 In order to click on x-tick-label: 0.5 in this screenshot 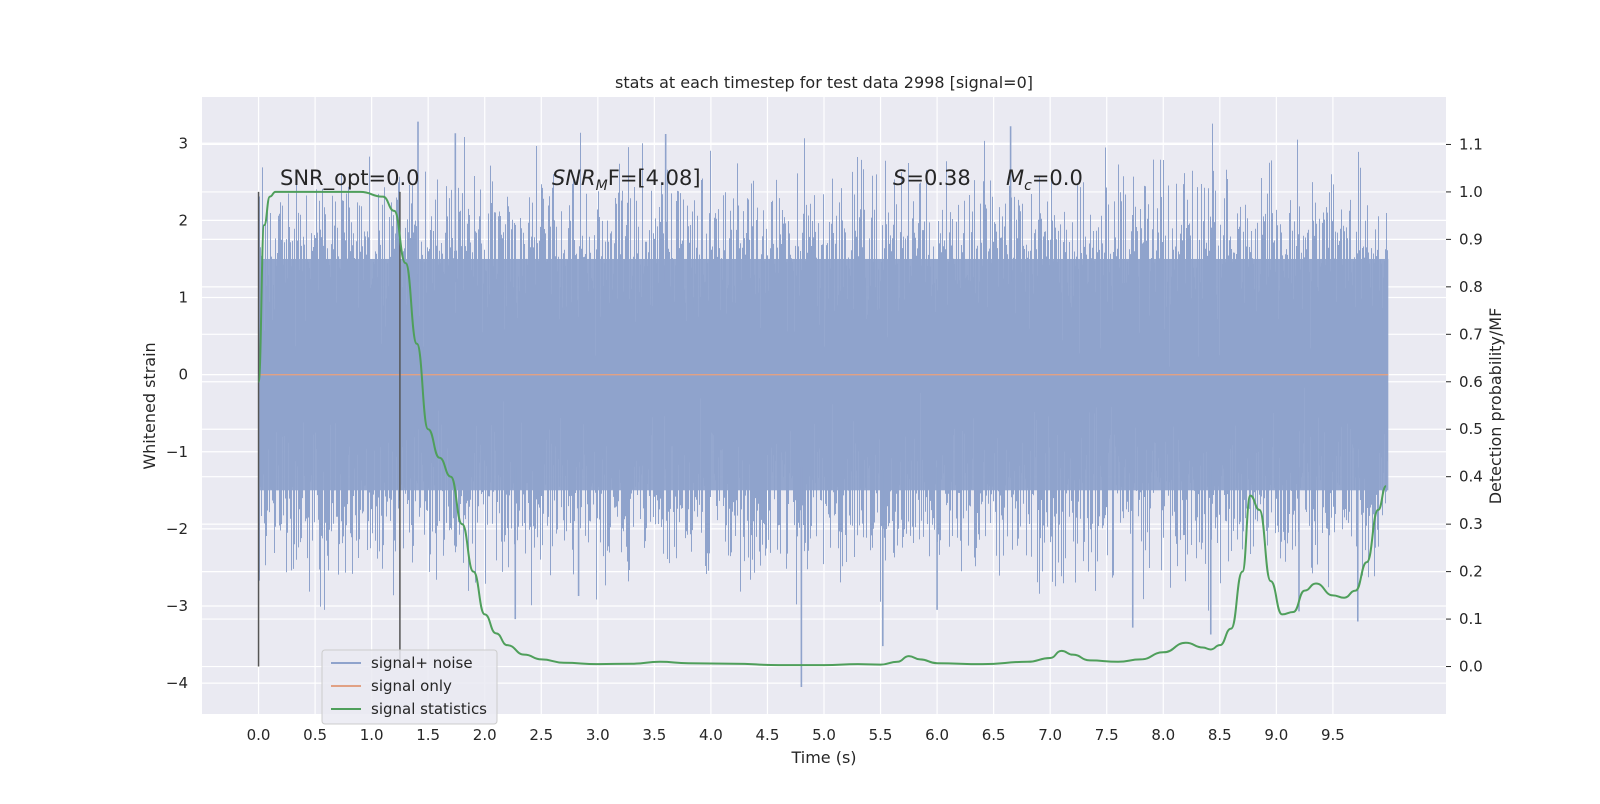, I will do `click(315, 735)`.